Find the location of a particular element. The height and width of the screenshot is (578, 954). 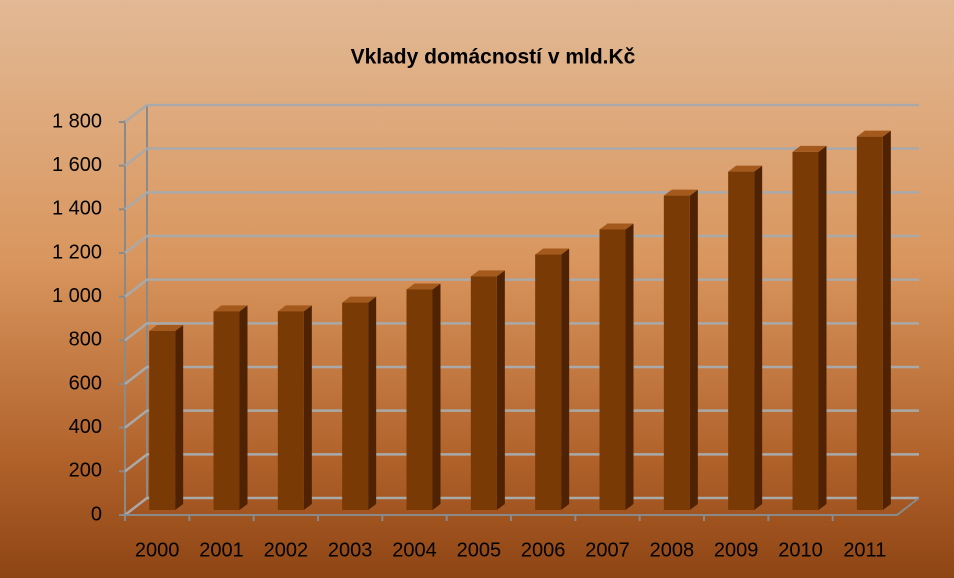

y-tick-label: 200 is located at coordinates (85, 471).